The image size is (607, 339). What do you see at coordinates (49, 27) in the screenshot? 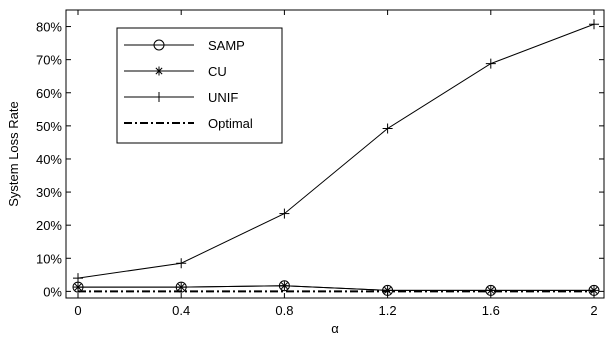
I see `y-tick-label: 80%` at bounding box center [49, 27].